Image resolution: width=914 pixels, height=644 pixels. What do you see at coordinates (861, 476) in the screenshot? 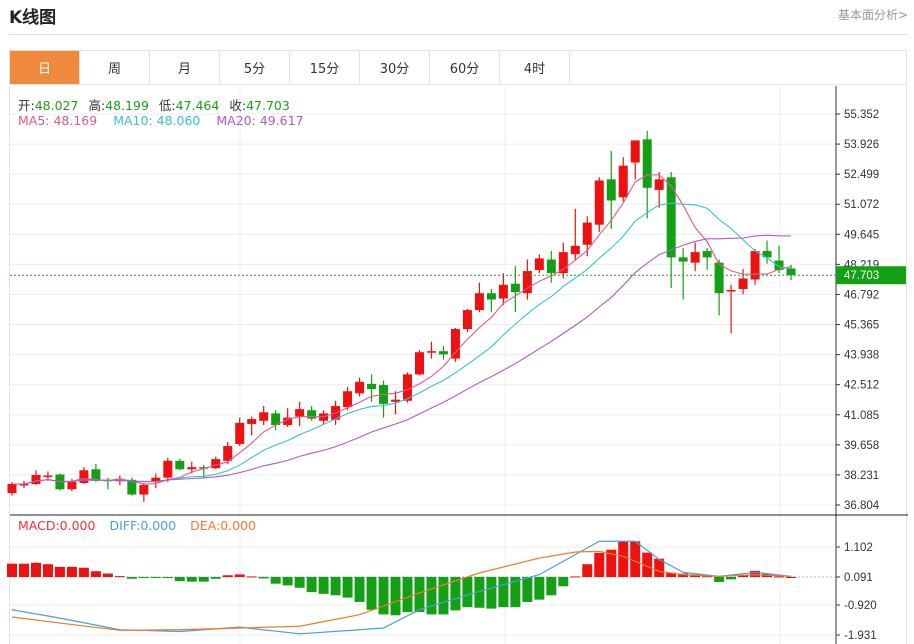
I see `price-tick-label: 38.231` at bounding box center [861, 476].